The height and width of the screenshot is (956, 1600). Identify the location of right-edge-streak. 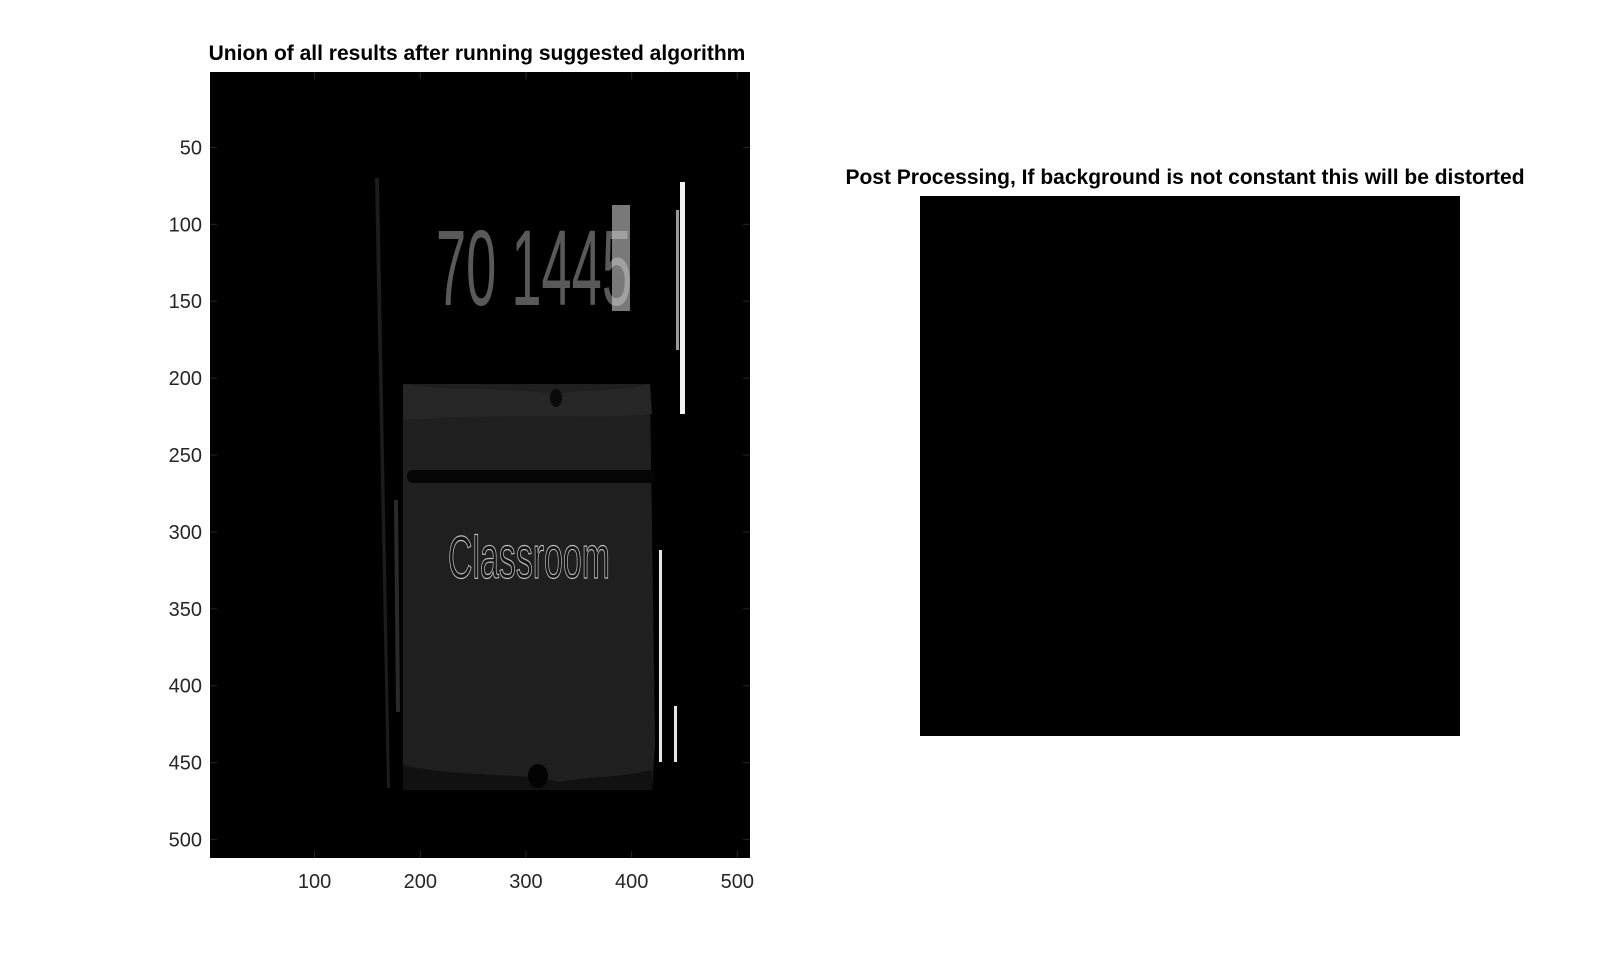
(682, 298).